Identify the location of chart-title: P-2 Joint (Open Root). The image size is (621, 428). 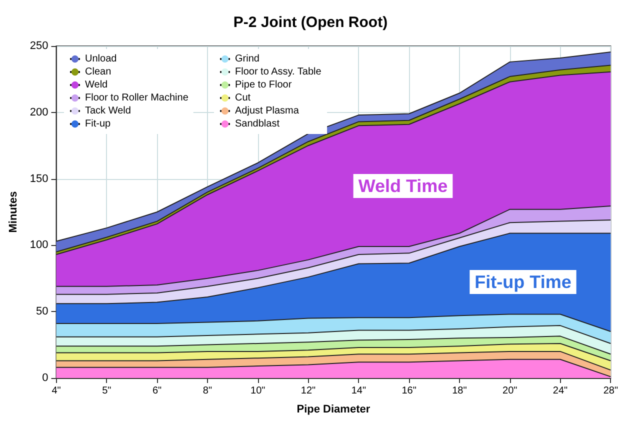
(310, 22).